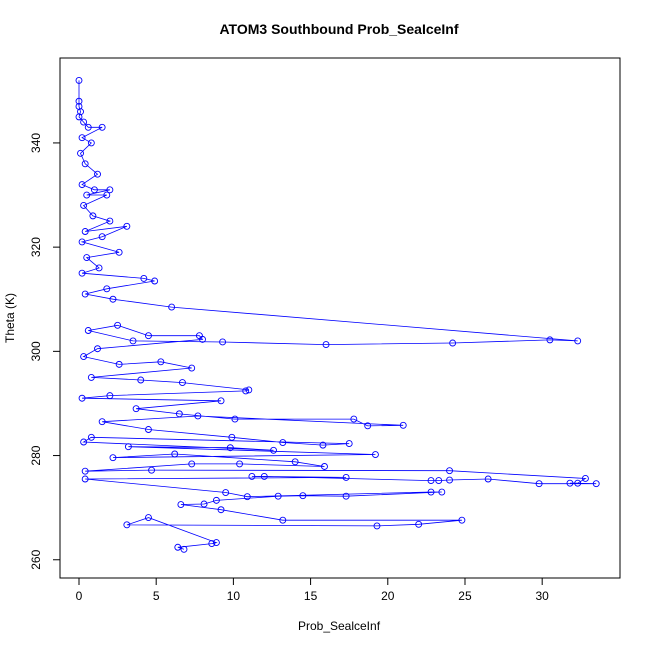 The height and width of the screenshot is (650, 650). I want to click on y-axis-label: Theta (K), so click(10, 318).